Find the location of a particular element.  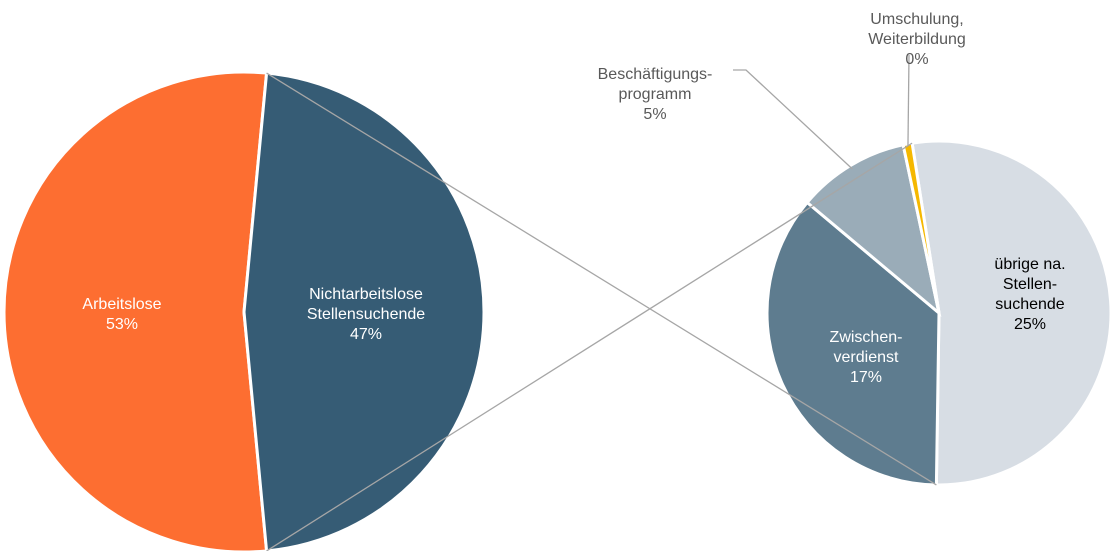

slice-label: Arbeitslose 53% is located at coordinates (121, 315).